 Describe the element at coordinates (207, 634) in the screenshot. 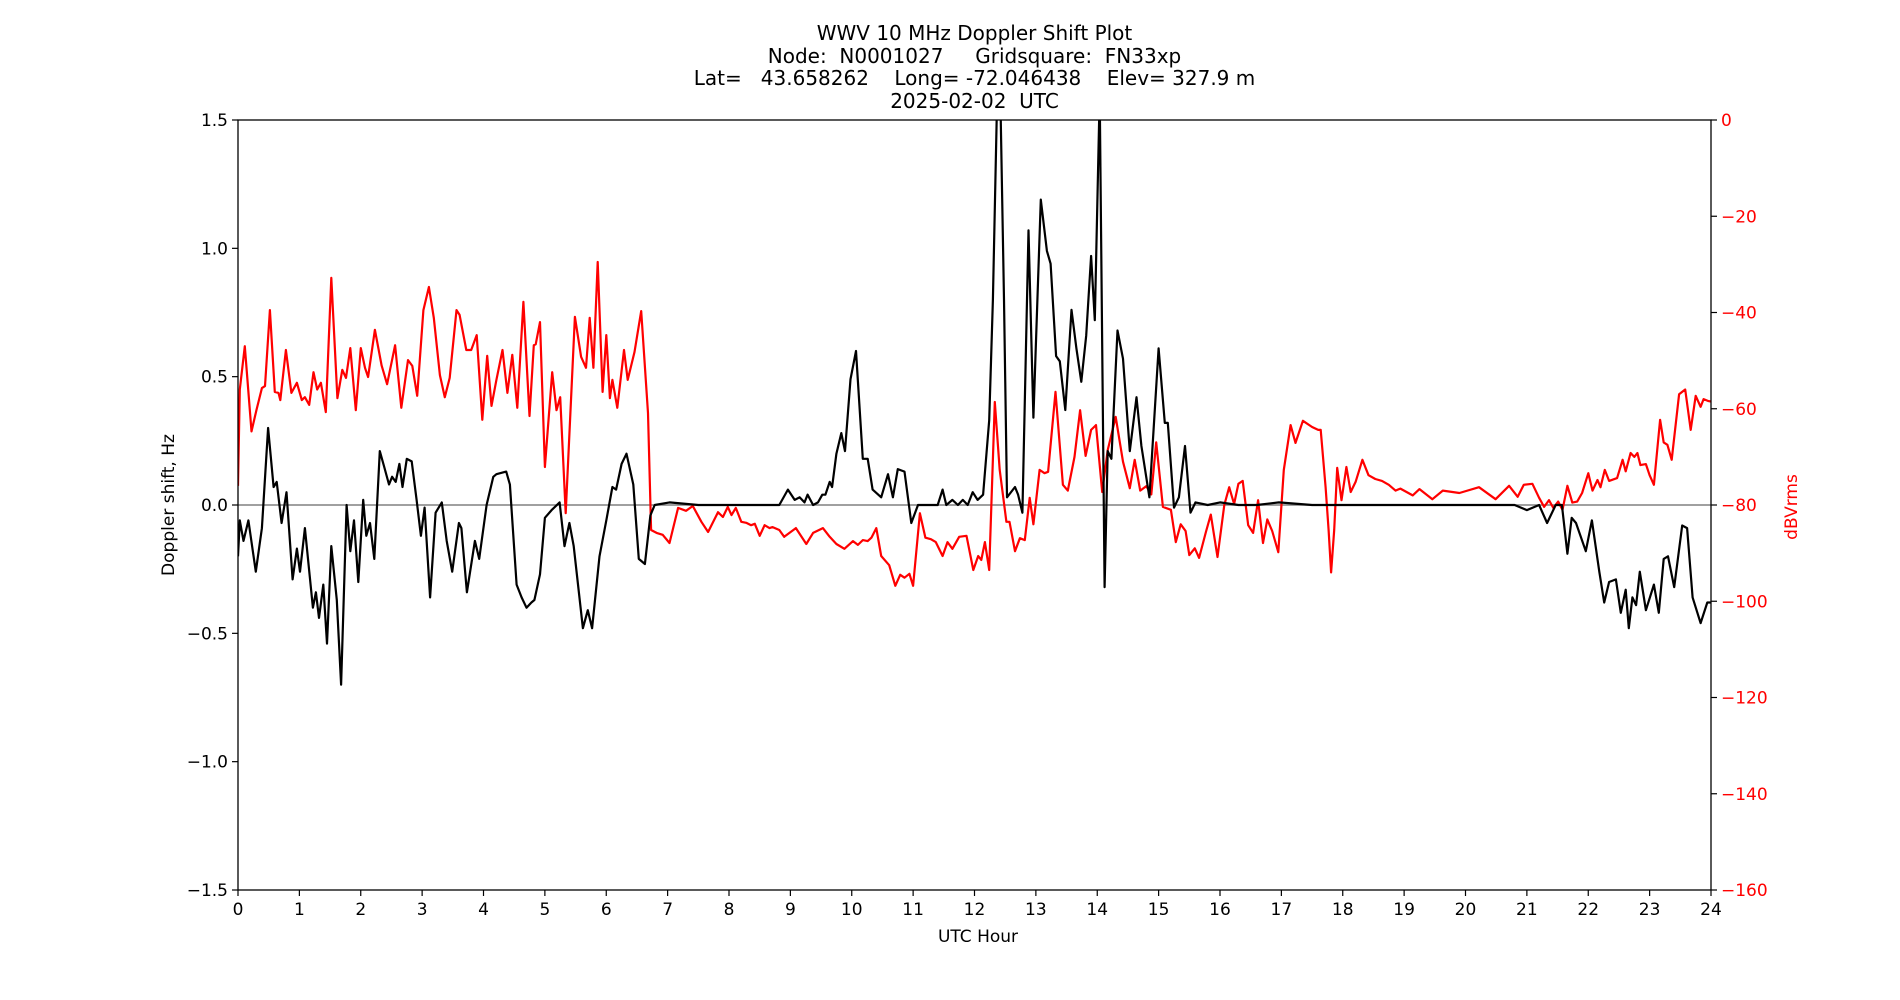

I see `left-y-tick-label: −0.5` at that location.